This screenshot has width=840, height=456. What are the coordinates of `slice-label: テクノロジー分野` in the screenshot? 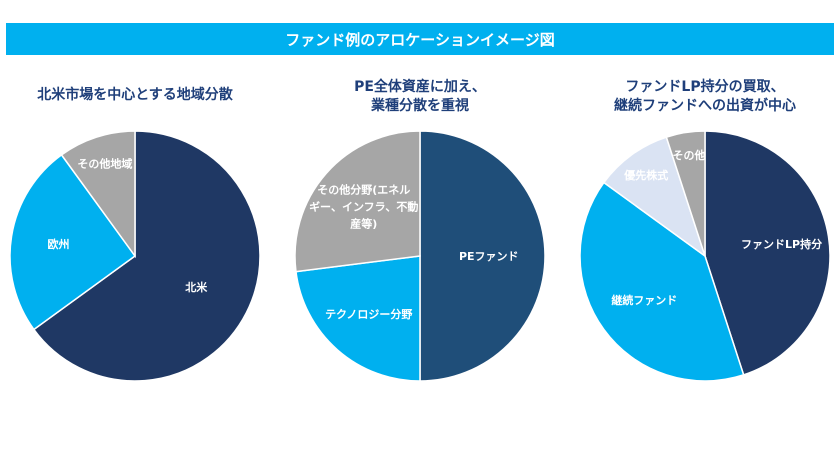 It's located at (368, 314).